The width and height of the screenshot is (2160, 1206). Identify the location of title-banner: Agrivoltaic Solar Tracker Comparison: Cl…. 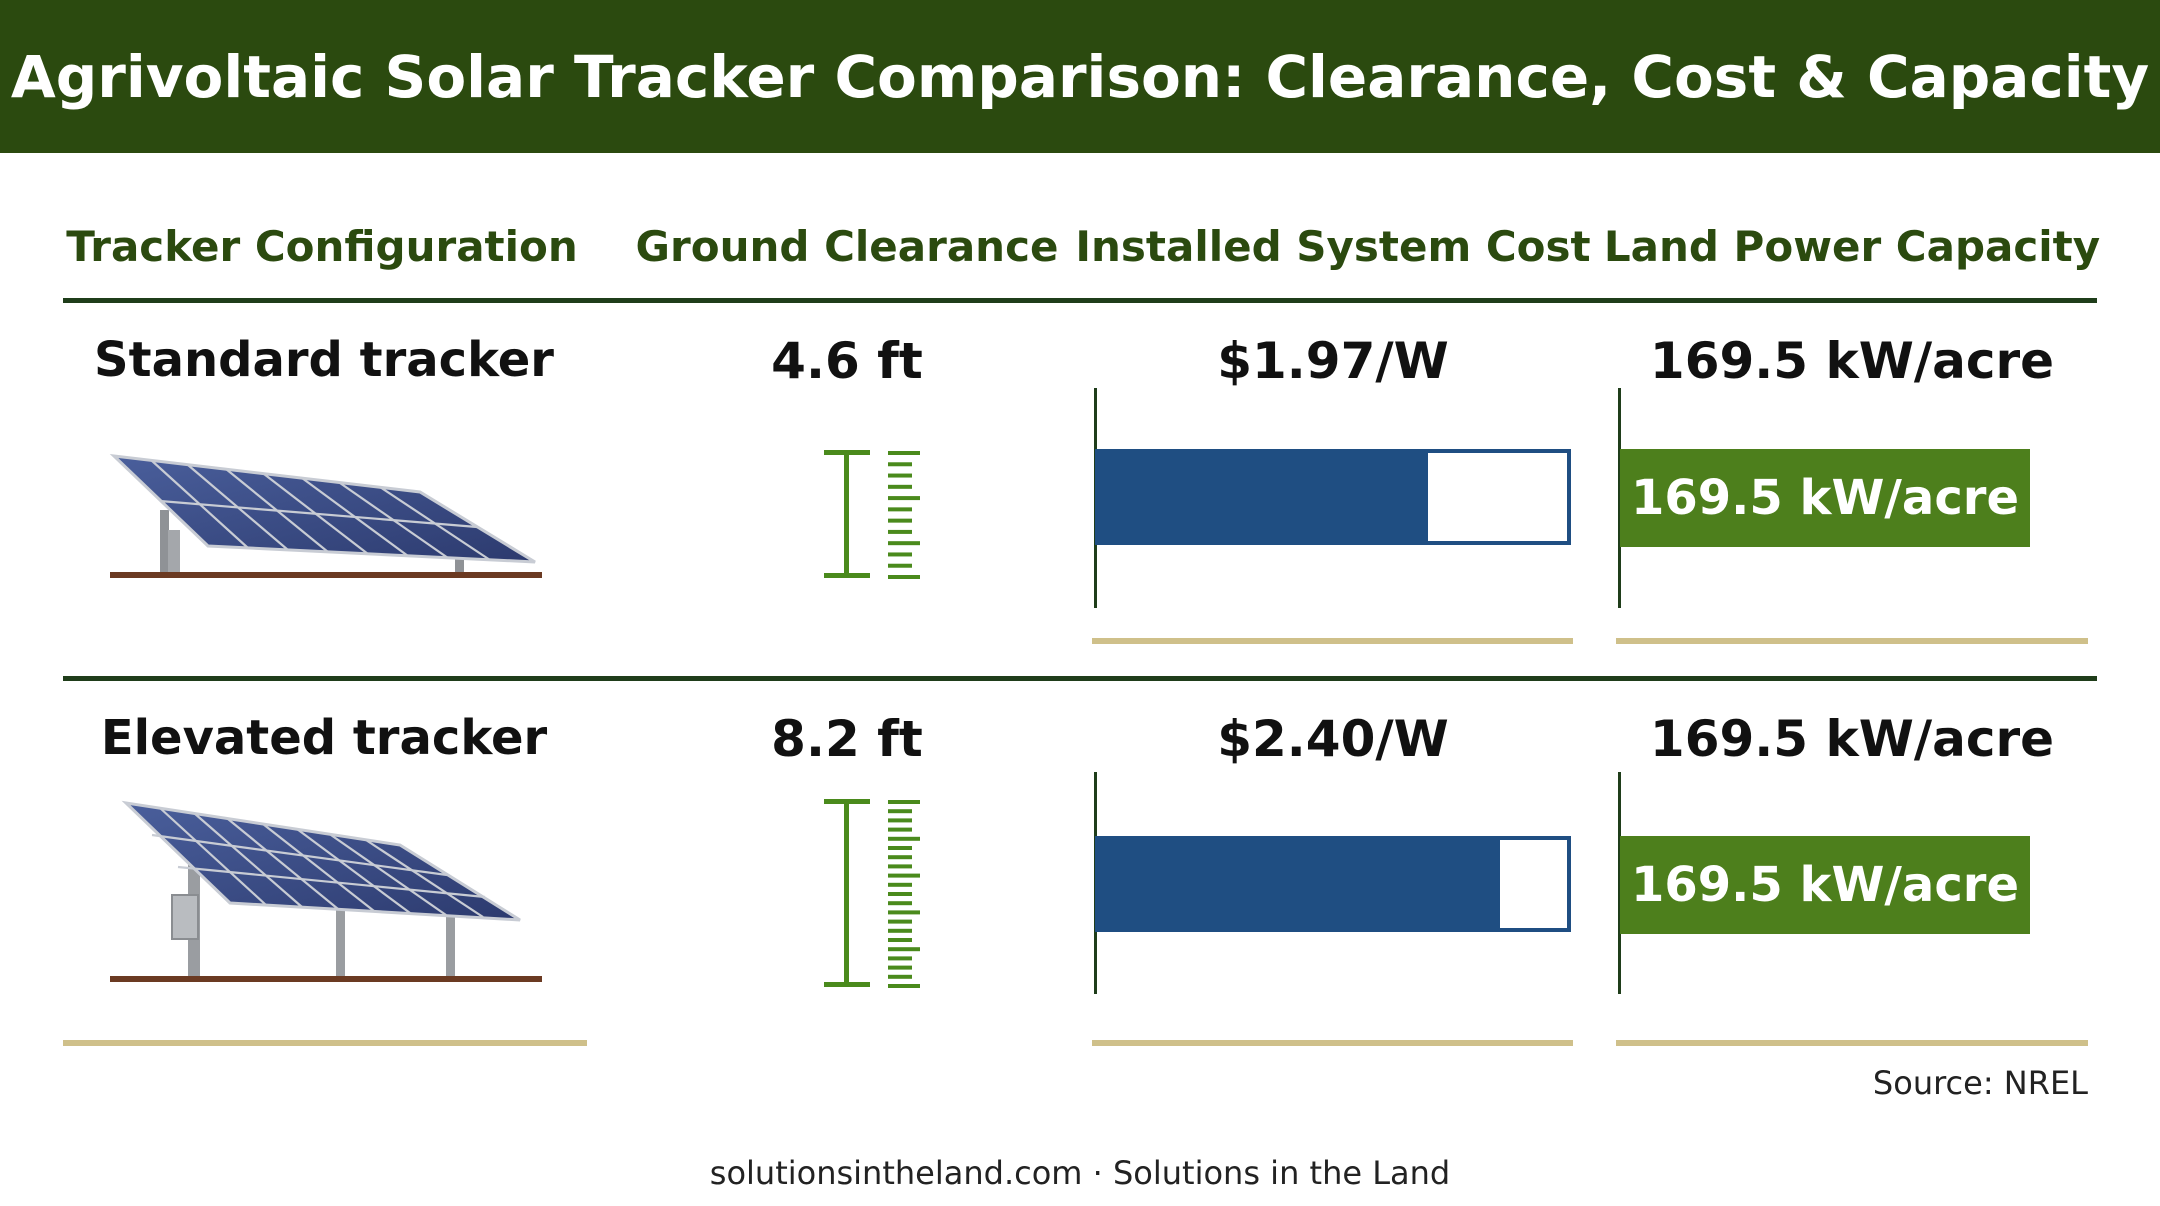
(1080, 76).